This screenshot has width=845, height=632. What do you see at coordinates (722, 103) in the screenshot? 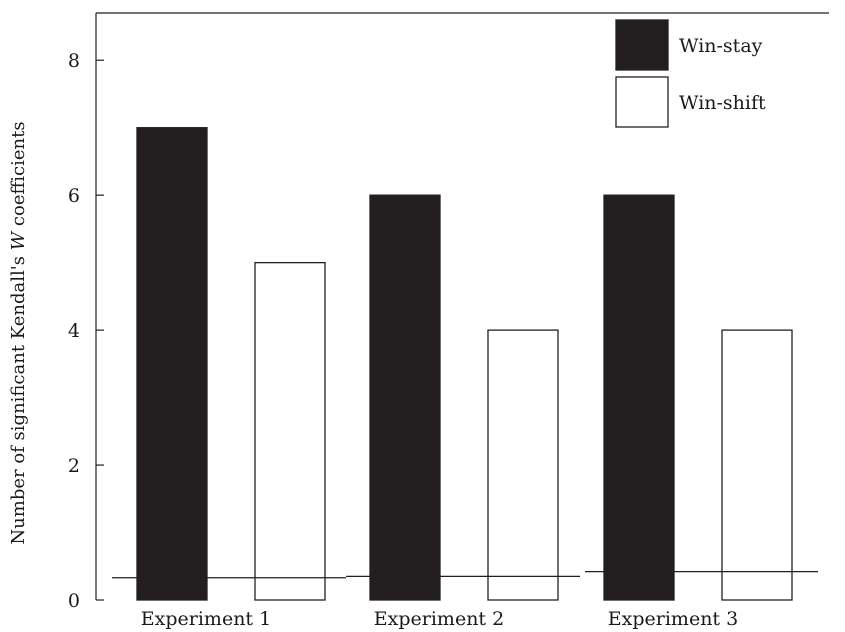
I see `legend-label-win-shift: Win-shift` at bounding box center [722, 103].